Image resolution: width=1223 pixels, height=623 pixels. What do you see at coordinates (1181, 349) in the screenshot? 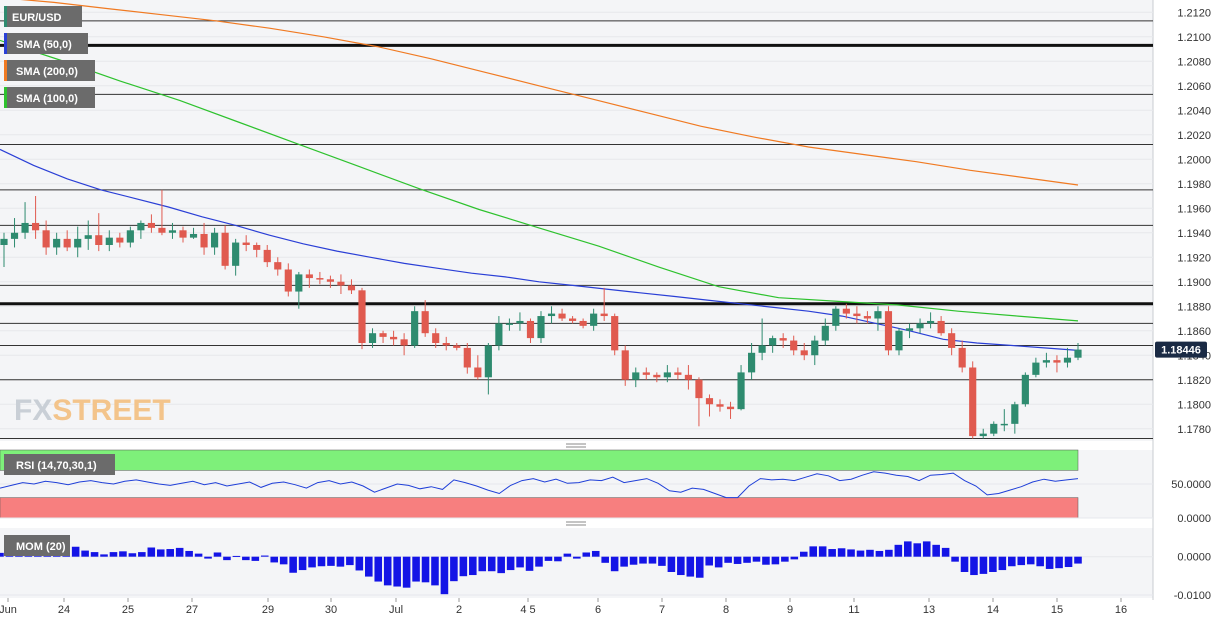
I see `last-price-tag: 1.18446` at bounding box center [1181, 349].